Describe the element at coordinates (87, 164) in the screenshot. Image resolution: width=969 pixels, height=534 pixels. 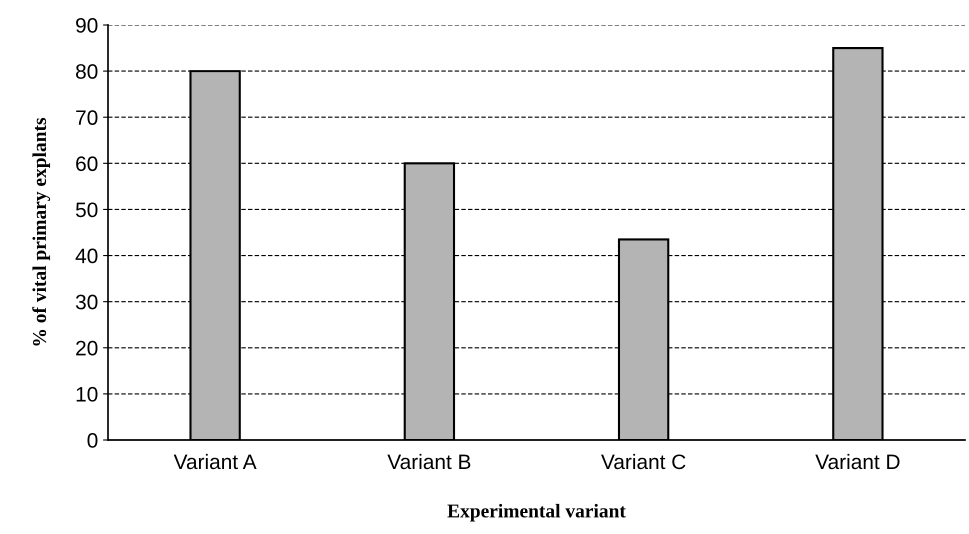
I see `y-tick-label: 60` at that location.